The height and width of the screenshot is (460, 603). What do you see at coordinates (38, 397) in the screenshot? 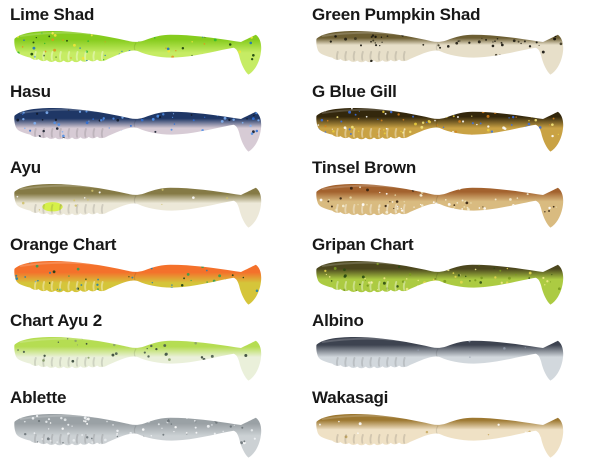
I see `product-name: Ablette` at bounding box center [38, 397].